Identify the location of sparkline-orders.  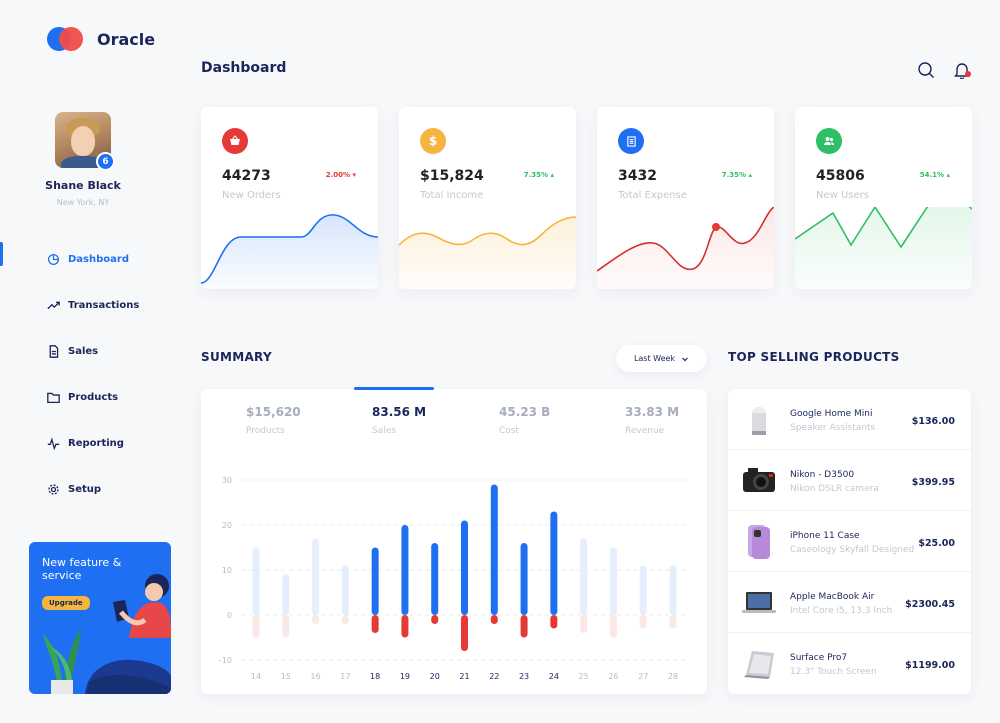
(289, 251).